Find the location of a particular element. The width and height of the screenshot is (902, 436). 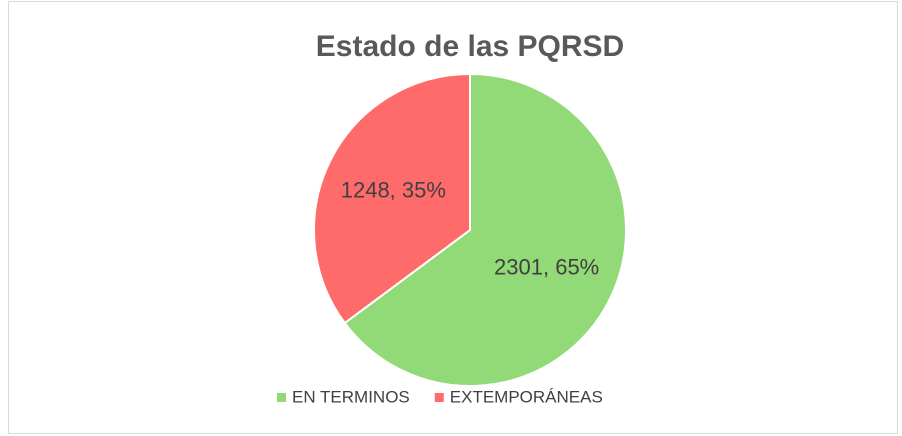

pie-slice is located at coordinates (392, 198).